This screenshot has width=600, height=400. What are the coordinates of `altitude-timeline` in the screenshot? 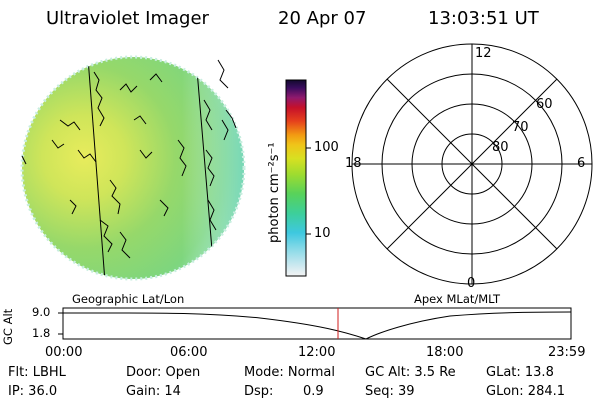 It's located at (315, 323).